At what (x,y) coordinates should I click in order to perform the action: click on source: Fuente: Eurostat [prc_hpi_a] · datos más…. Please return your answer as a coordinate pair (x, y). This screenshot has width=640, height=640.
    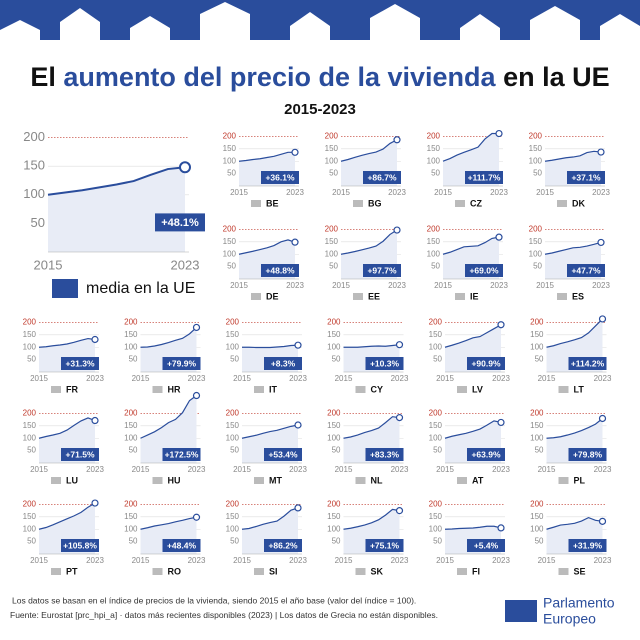
    Looking at the image, I should click on (224, 615).